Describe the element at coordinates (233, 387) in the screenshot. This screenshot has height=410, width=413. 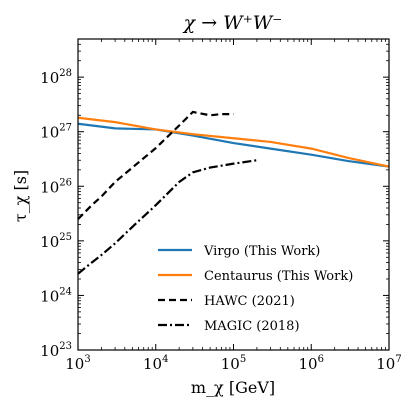
I see `x-axis-label: m_χ [GeV]` at that location.